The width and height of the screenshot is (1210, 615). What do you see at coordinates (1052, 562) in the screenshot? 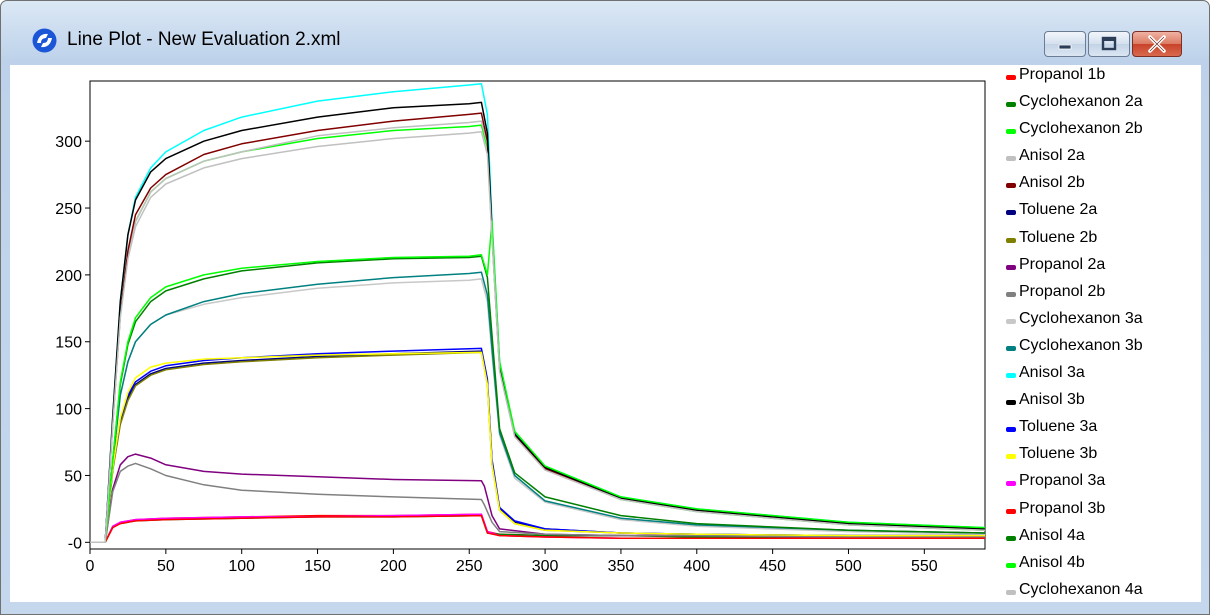
I see `legend-label: Anisol 4b` at bounding box center [1052, 562].